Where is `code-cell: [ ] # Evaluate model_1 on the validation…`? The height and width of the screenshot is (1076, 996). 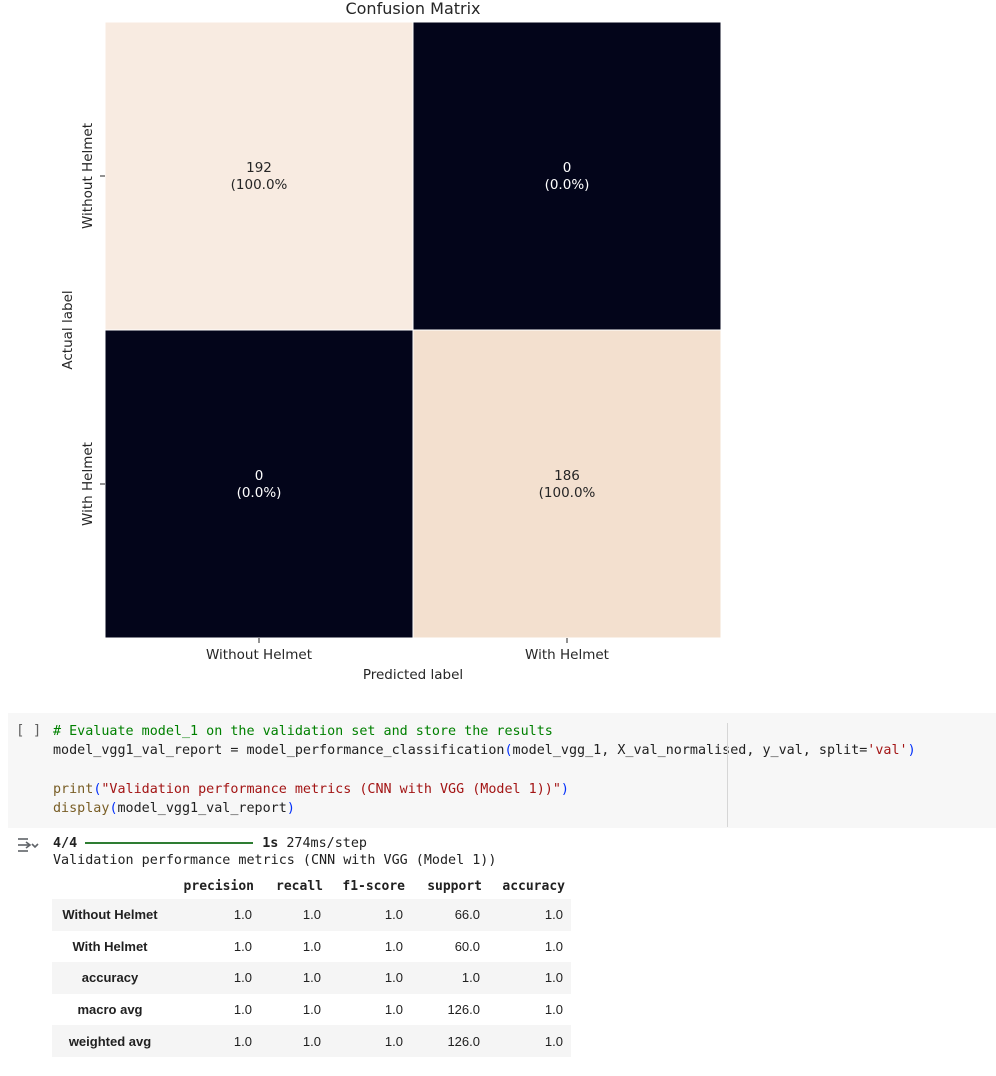 code-cell: [ ] # Evaluate model_1 on the validation… is located at coordinates (502, 770).